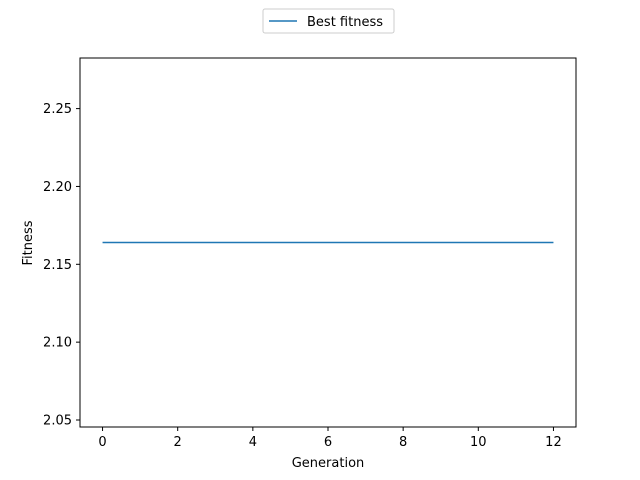  What do you see at coordinates (178, 442) in the screenshot?
I see `x-tick-label: 2` at bounding box center [178, 442].